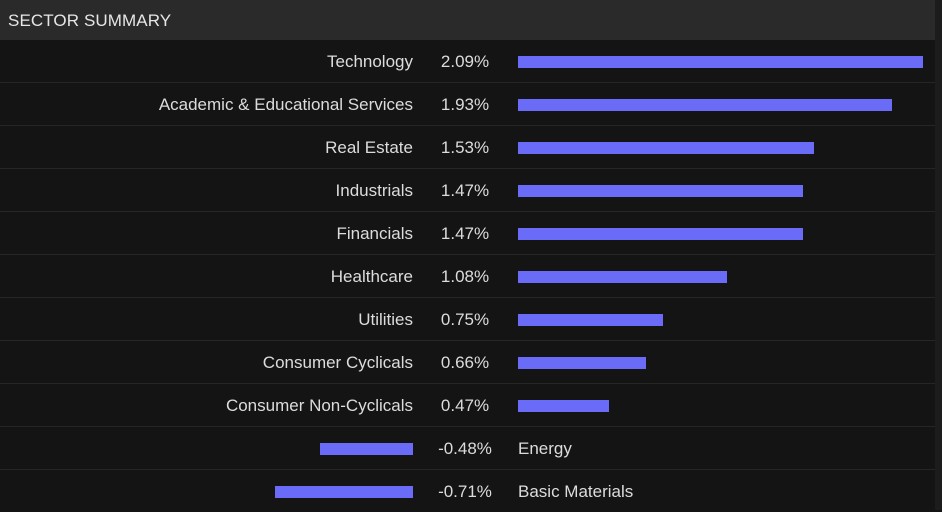  I want to click on sector-row: Academic & Educational Services 1.93%, so click(467, 103).